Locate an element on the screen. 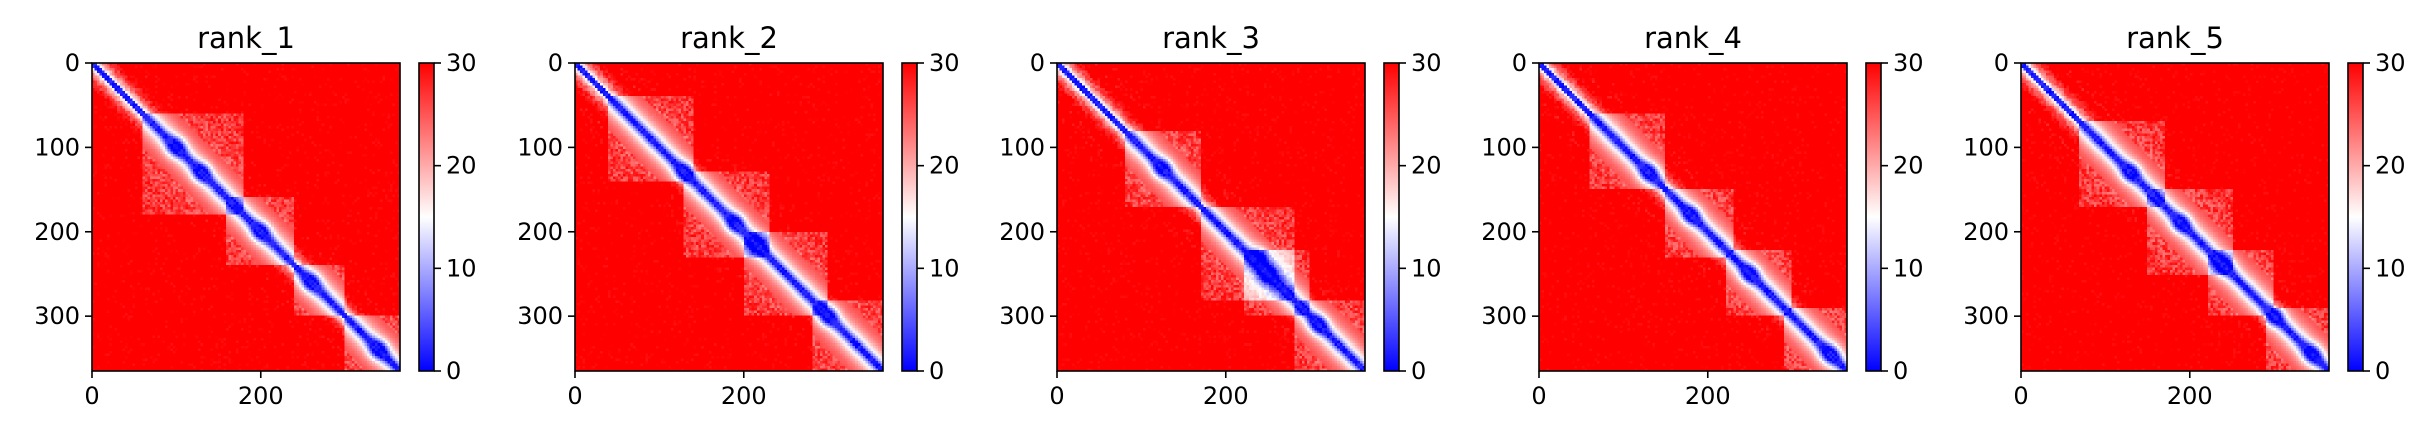 The width and height of the screenshot is (2435, 438). panel-title: rank_1 is located at coordinates (246, 38).